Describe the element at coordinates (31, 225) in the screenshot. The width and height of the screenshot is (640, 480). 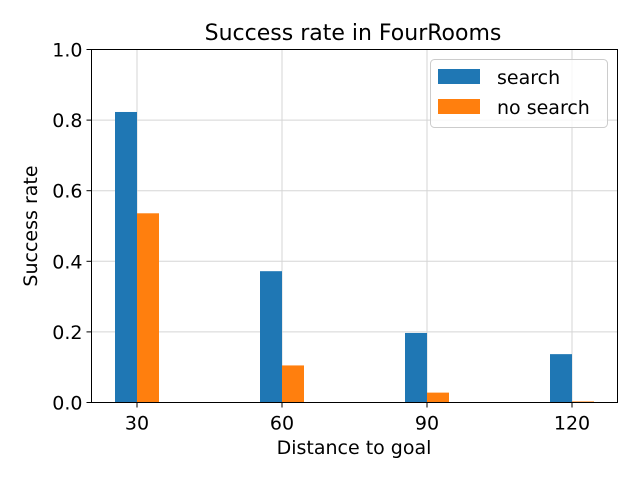
I see `y-axis-label: Success rate` at that location.